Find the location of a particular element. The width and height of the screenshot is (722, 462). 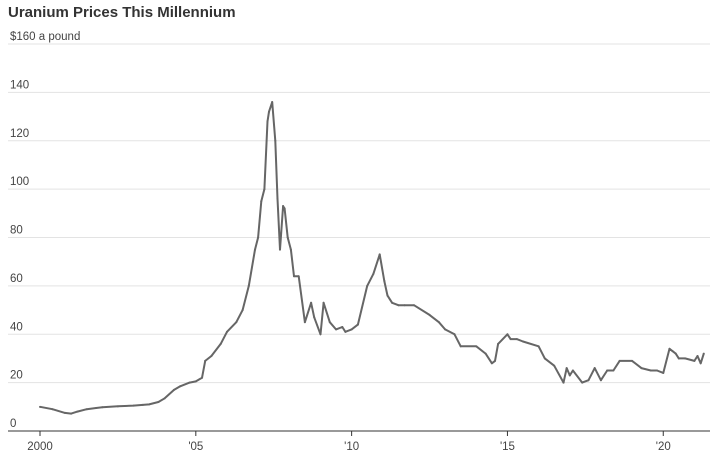

x-tick-label: '20 is located at coordinates (663, 447).